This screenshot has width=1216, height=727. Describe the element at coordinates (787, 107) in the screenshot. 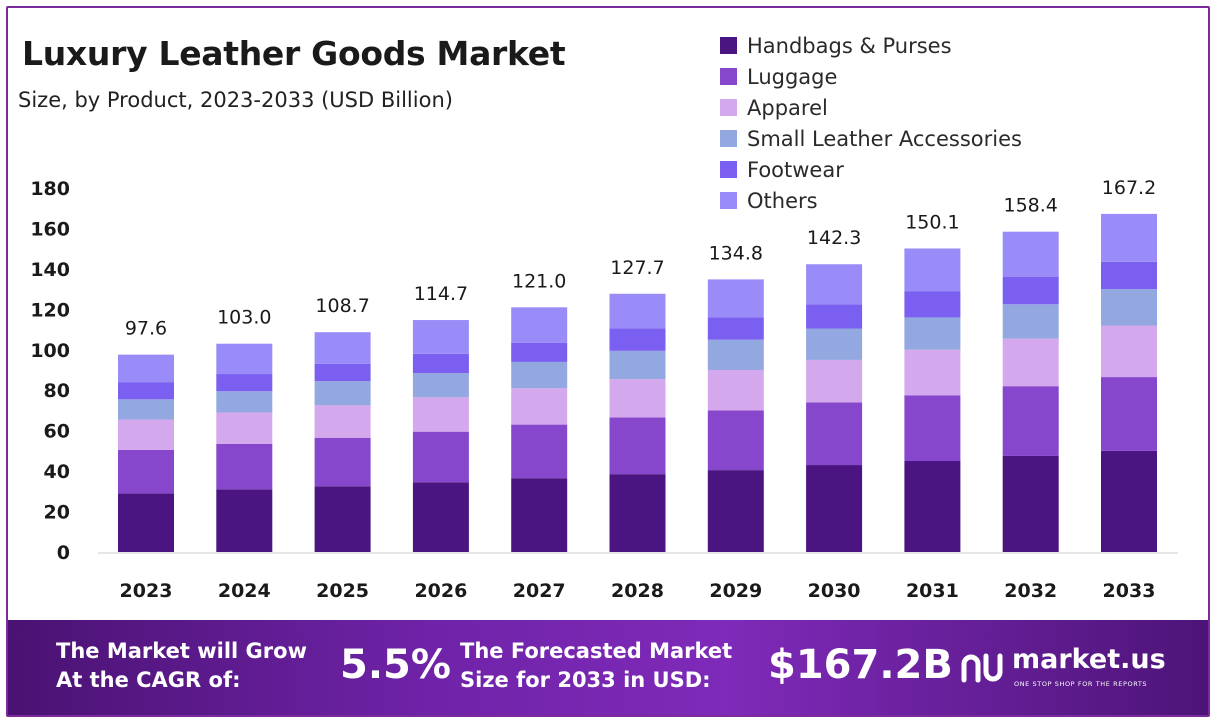

I see `legend-label: Apparel` at that location.